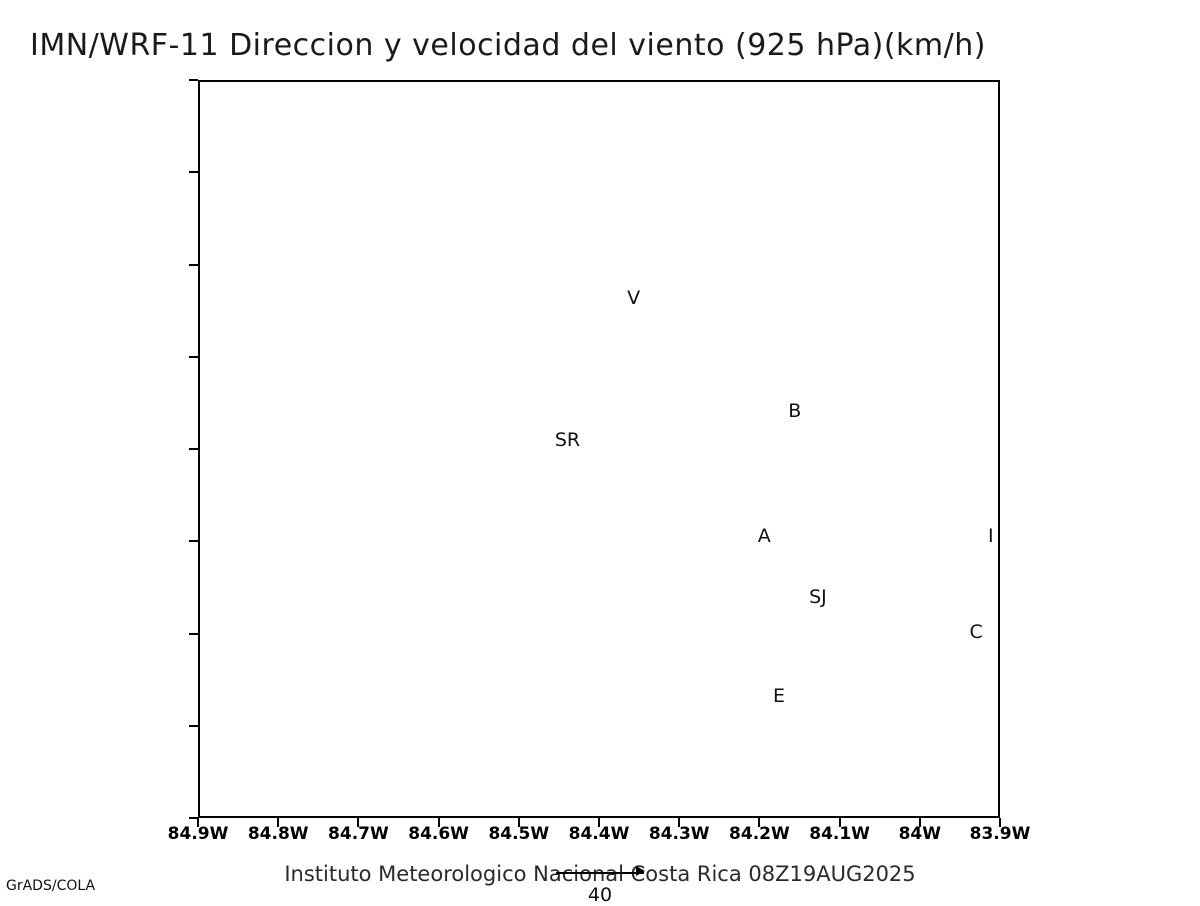  I want to click on x-axis-label: 83.9W, so click(1000, 834).